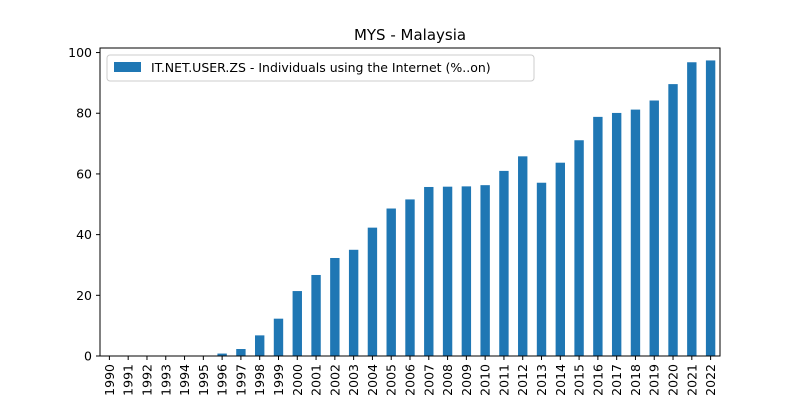  I want to click on bar-2004, so click(372, 291).